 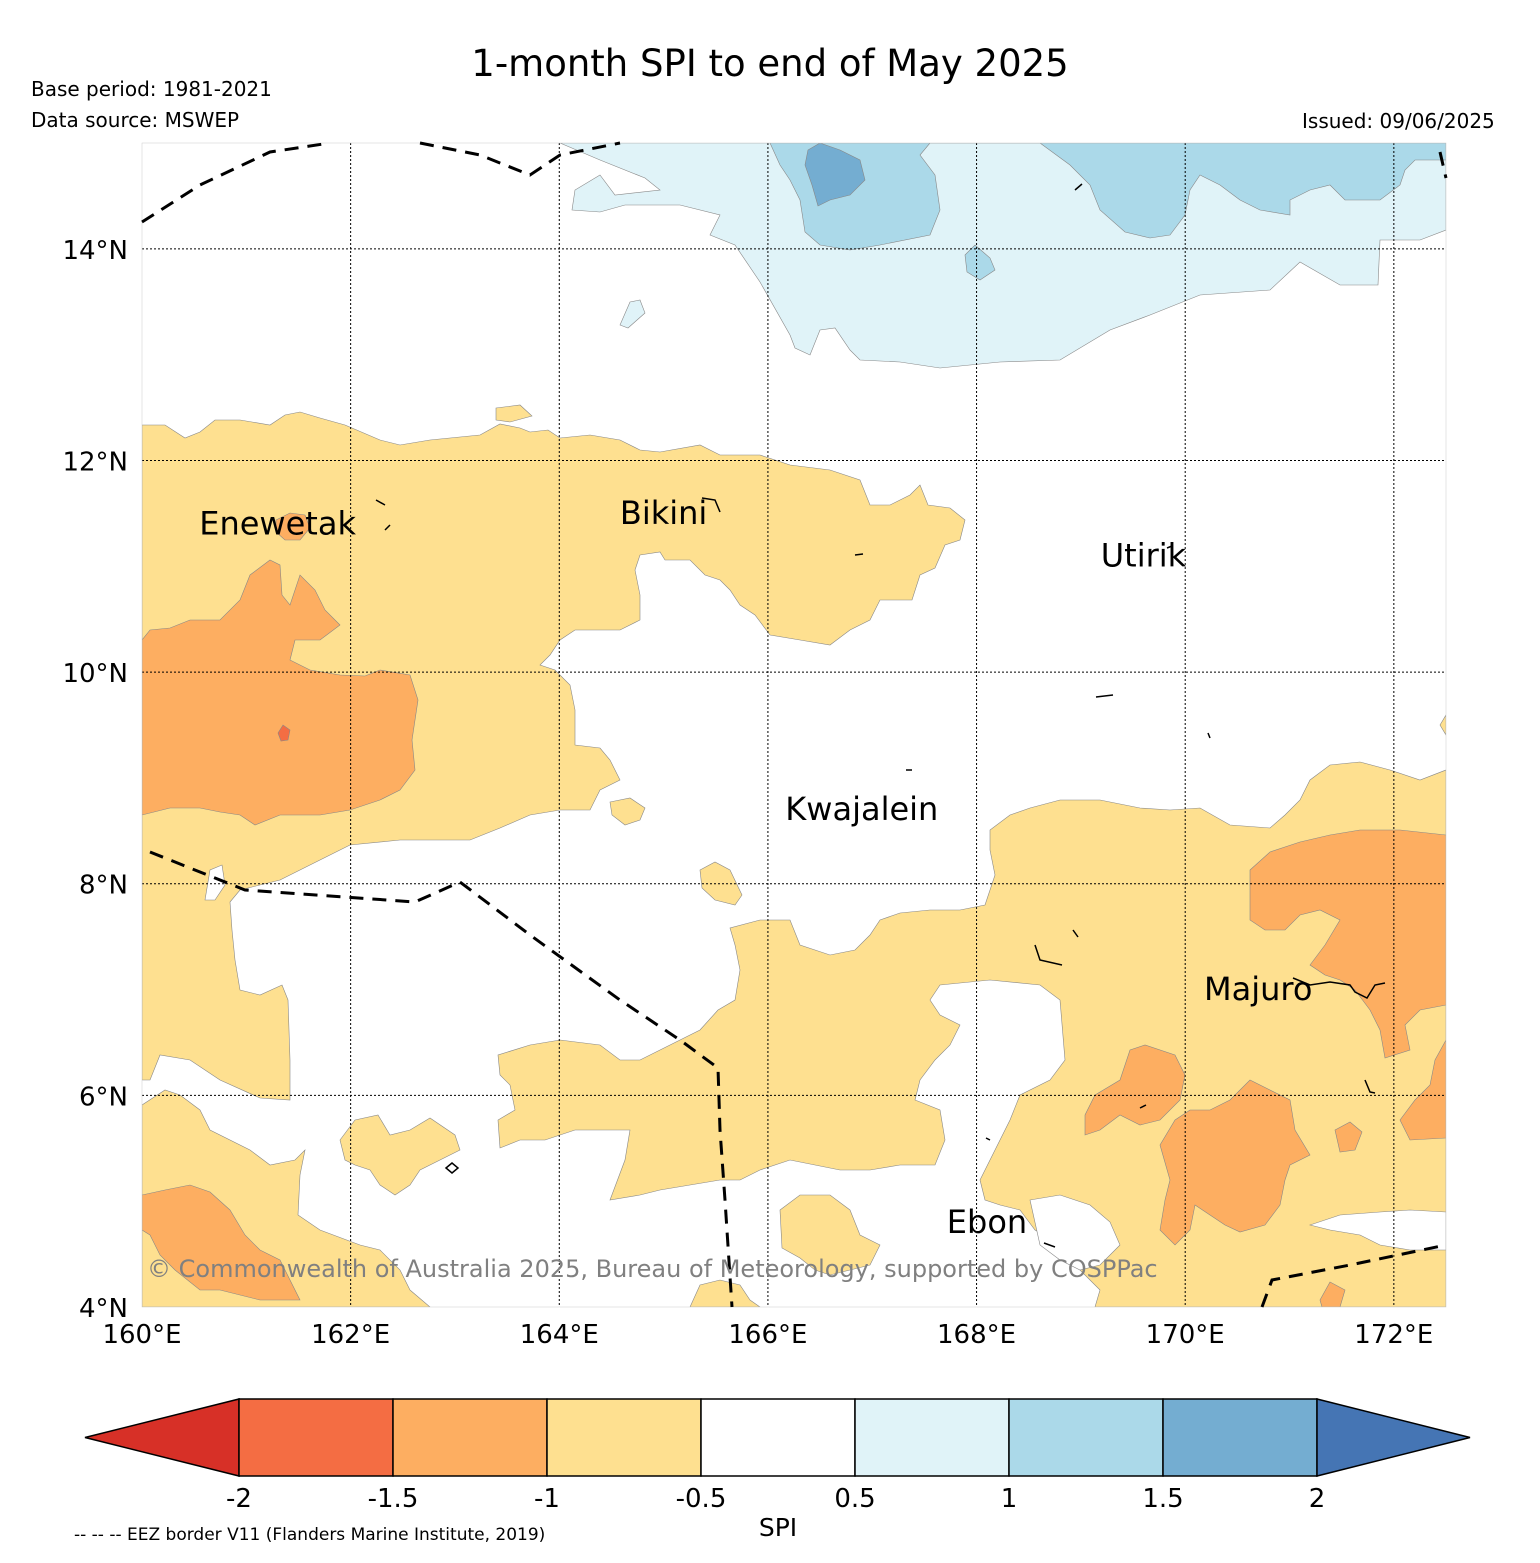 What do you see at coordinates (770, 63) in the screenshot?
I see `map-title: 1-month SPI to end of May 2025` at bounding box center [770, 63].